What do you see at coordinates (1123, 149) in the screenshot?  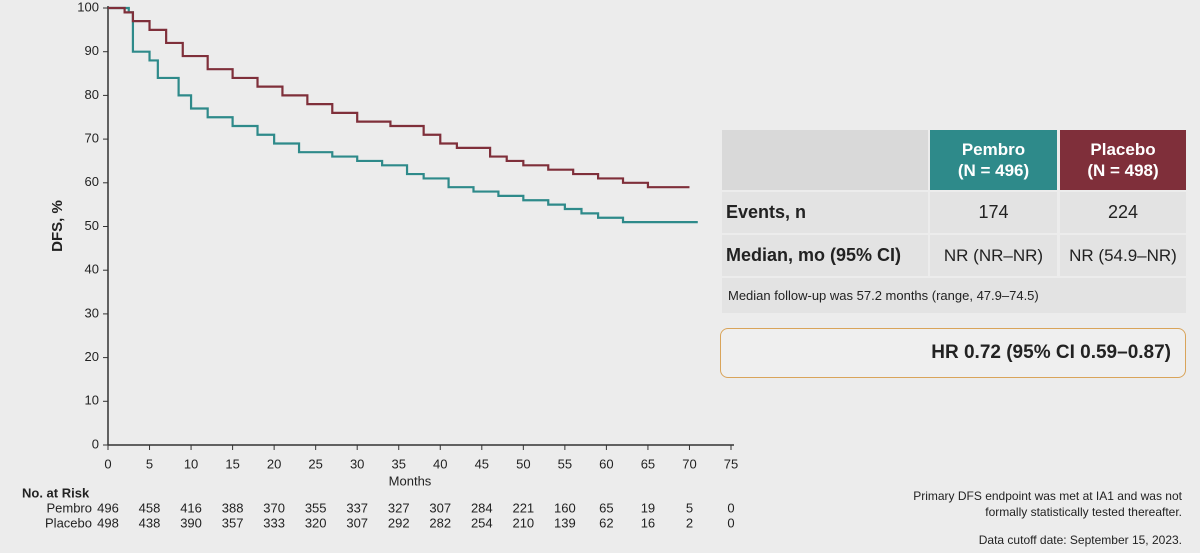 I see `header-text: Placebo` at bounding box center [1123, 149].